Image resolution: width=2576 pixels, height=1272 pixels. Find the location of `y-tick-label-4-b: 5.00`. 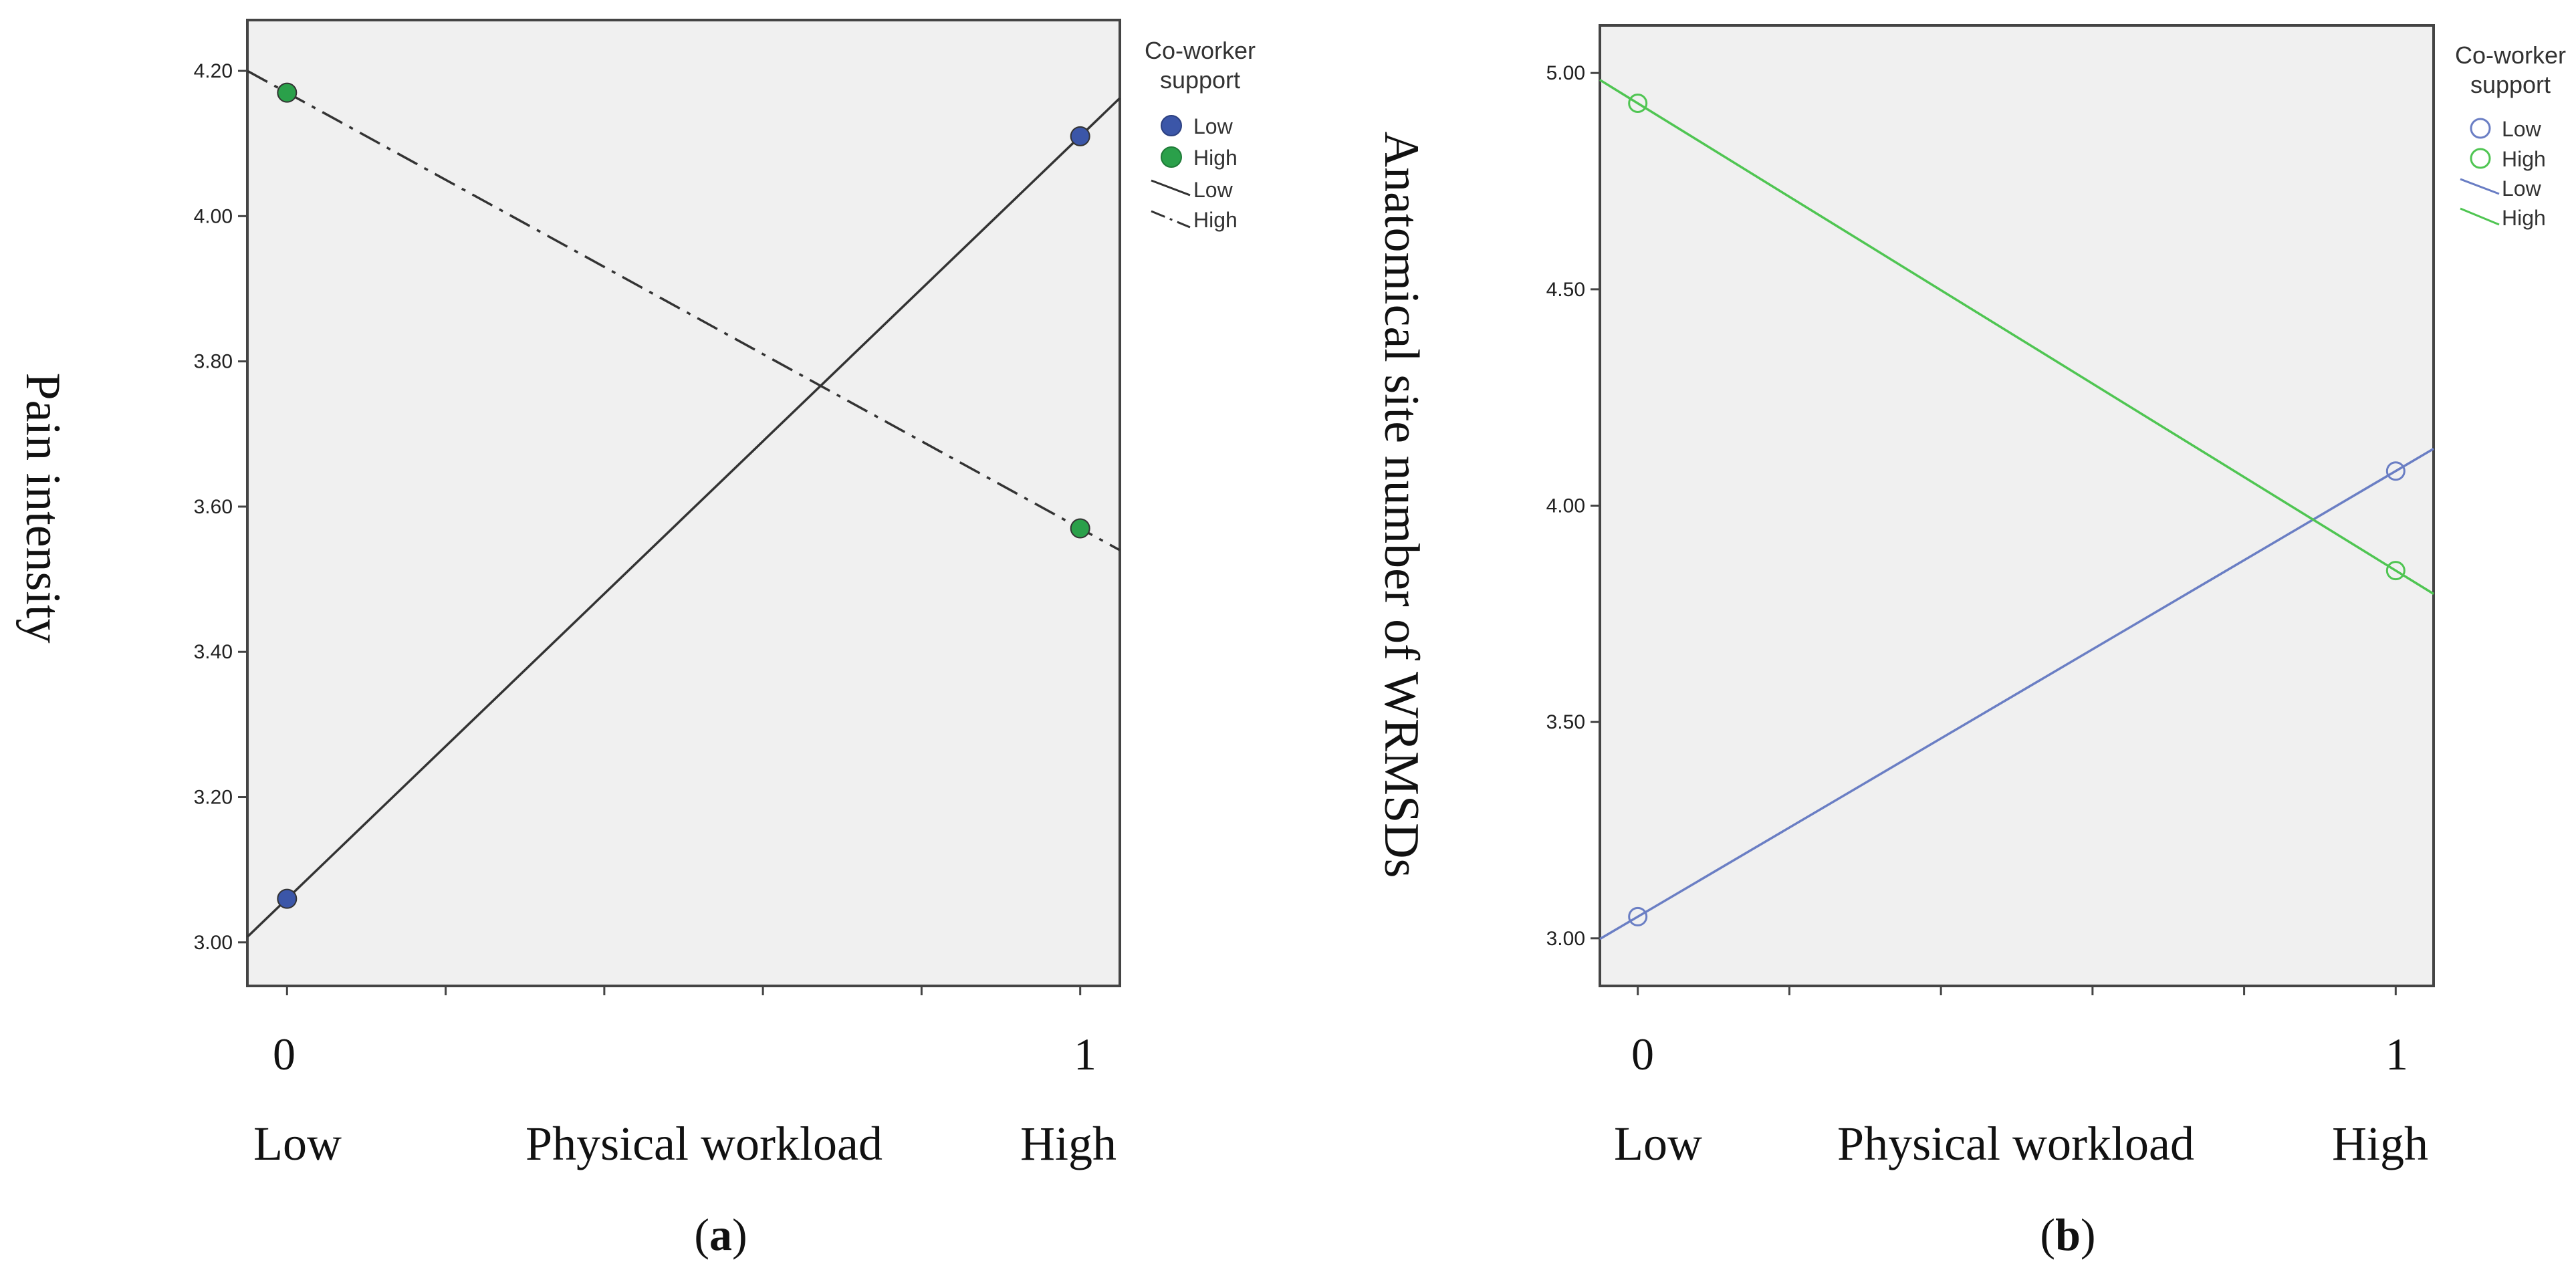

y-tick-label-4-b: 5.00 is located at coordinates (1565, 73).